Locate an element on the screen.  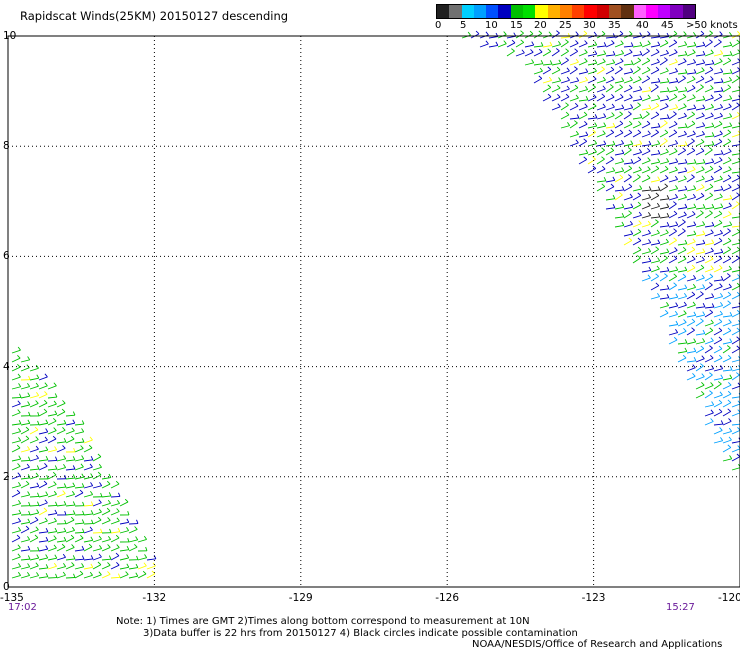
wind-speed-color-legend is located at coordinates (566, 11).